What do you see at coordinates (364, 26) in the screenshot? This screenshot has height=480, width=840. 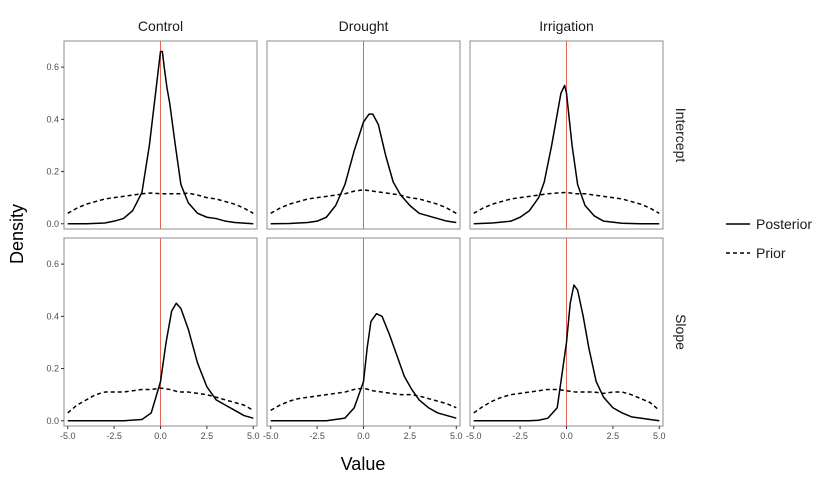 I see `strip-label-drought: Drought` at bounding box center [364, 26].